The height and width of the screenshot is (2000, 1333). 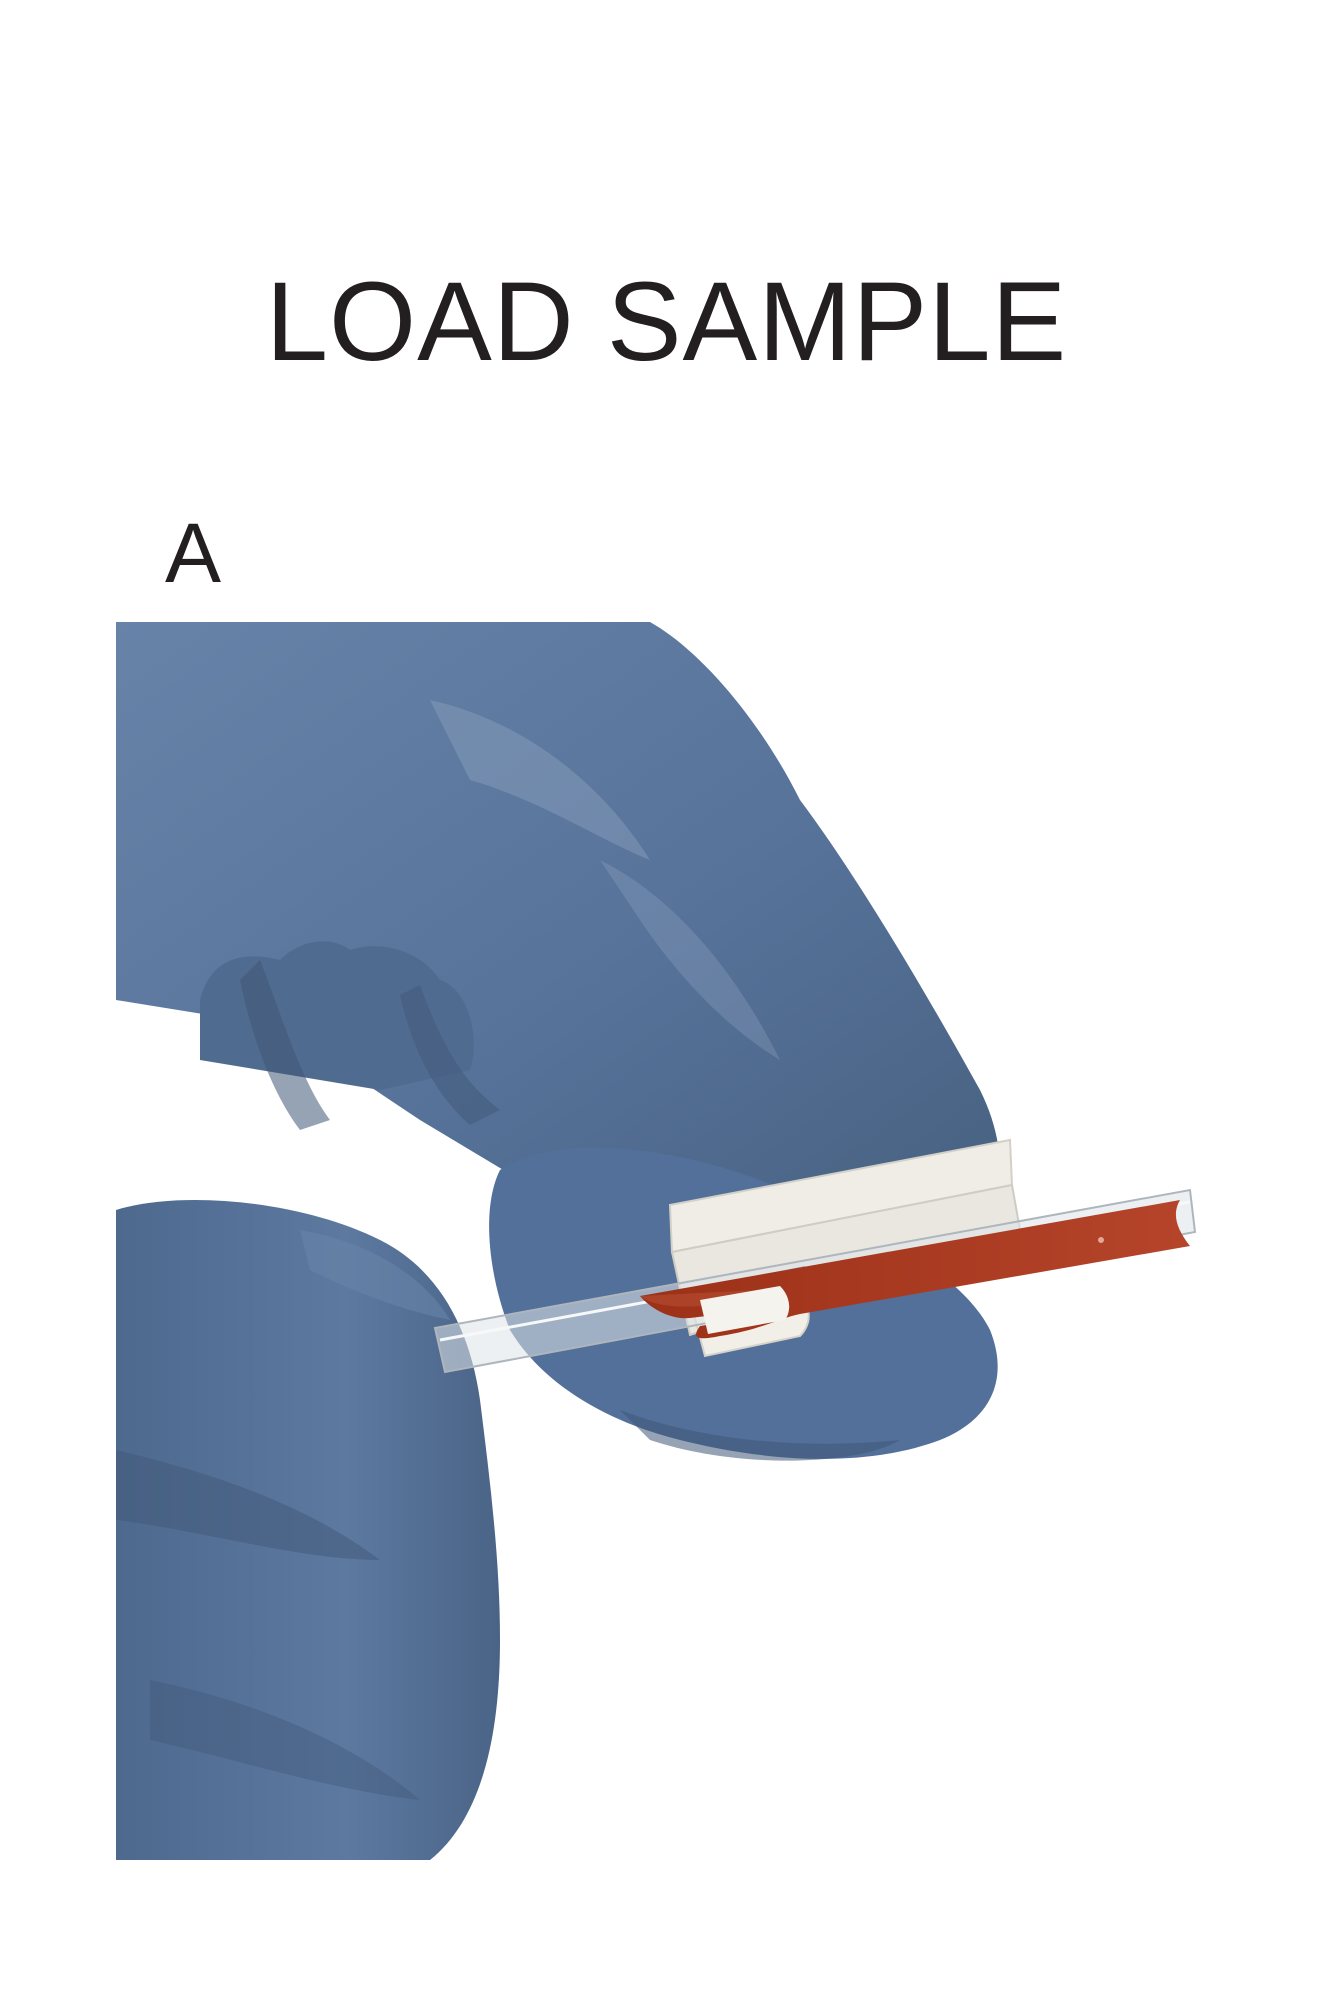 I want to click on holder-notch-insert, so click(x=745, y=1310).